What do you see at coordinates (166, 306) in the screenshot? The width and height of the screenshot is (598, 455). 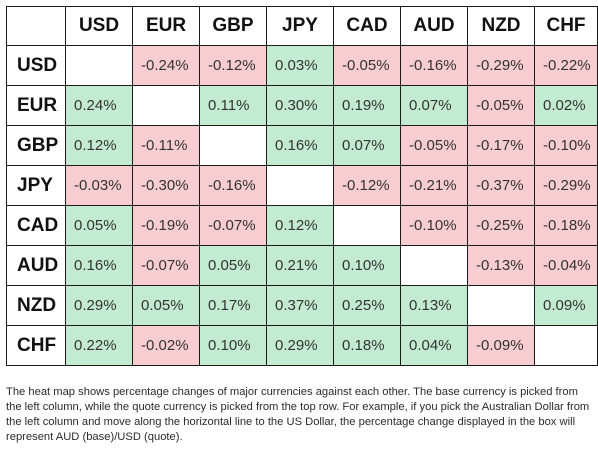 I see `heatmap-cell-nzd-eur: 0.05%` at bounding box center [166, 306].